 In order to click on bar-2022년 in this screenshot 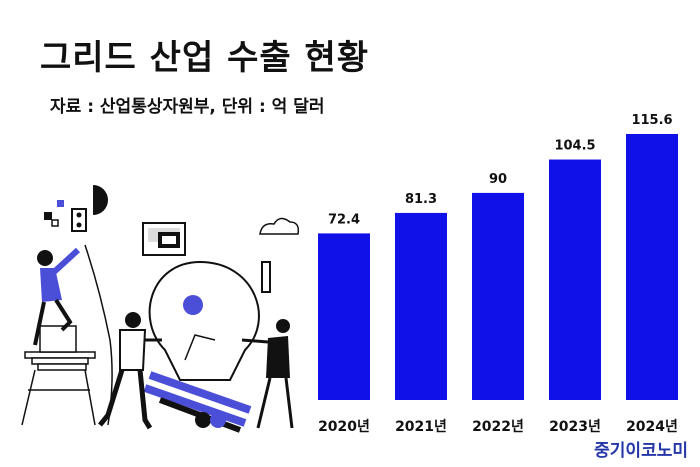, I will do `click(498, 296)`.